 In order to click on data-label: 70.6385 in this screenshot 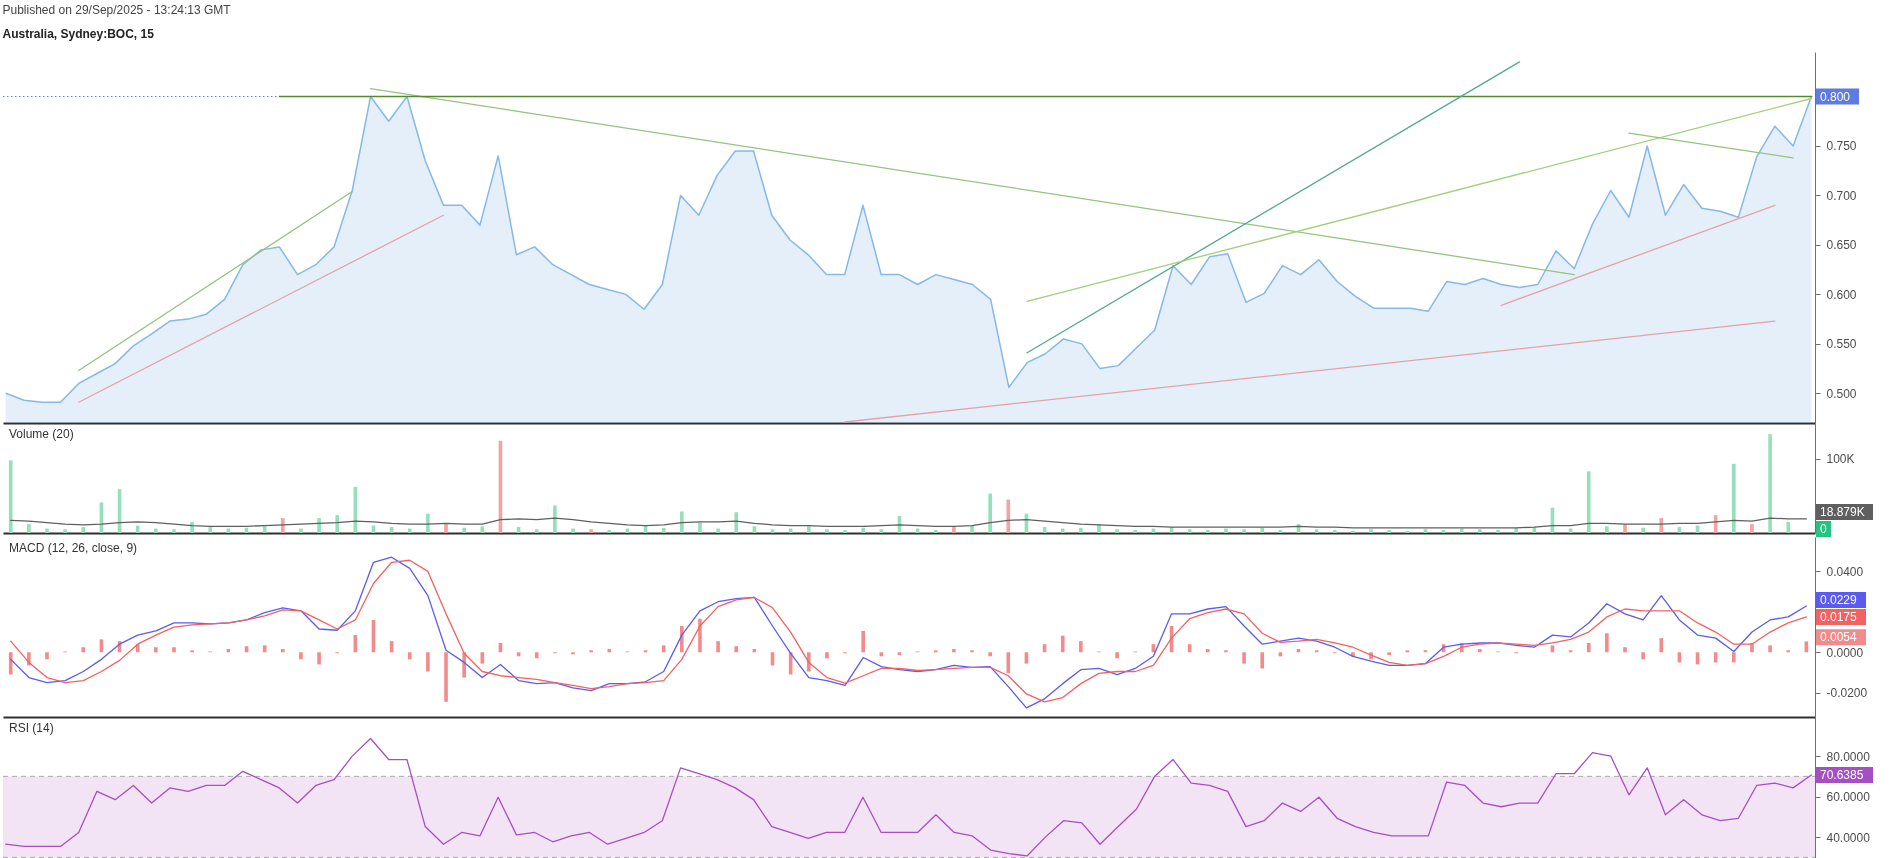, I will do `click(1842, 775)`.